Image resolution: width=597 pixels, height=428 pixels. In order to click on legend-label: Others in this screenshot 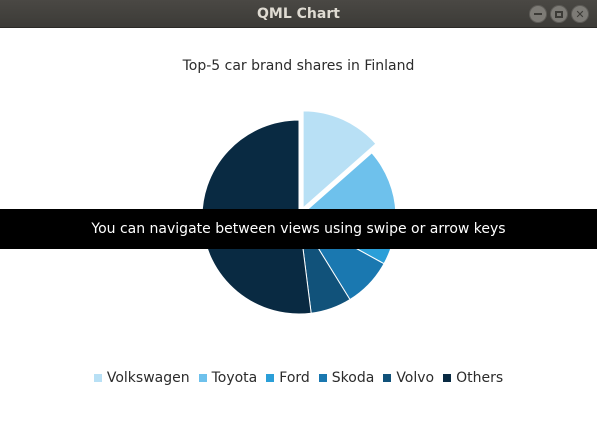, I will do `click(480, 378)`.